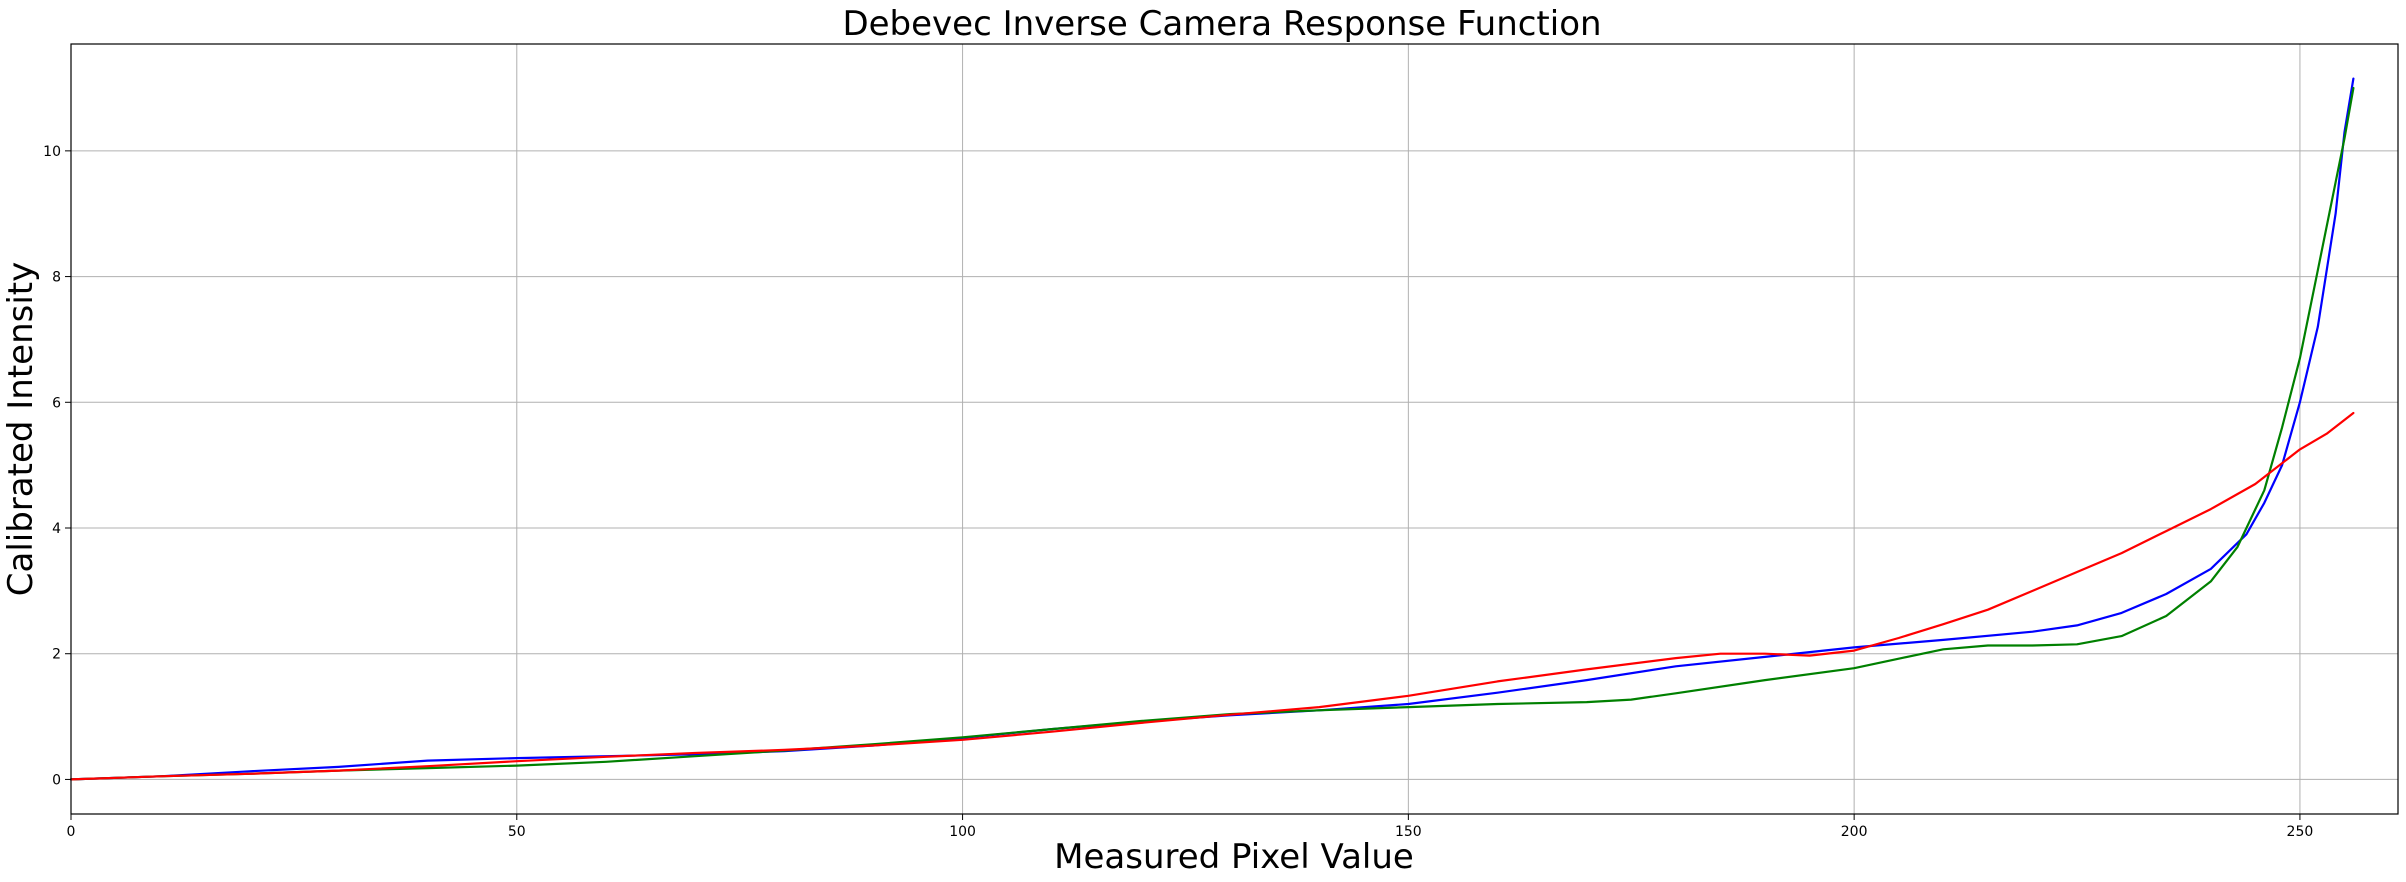 The height and width of the screenshot is (882, 2406). Describe the element at coordinates (1234, 857) in the screenshot. I see `x-axis-label: Measured Pixel Value` at that location.